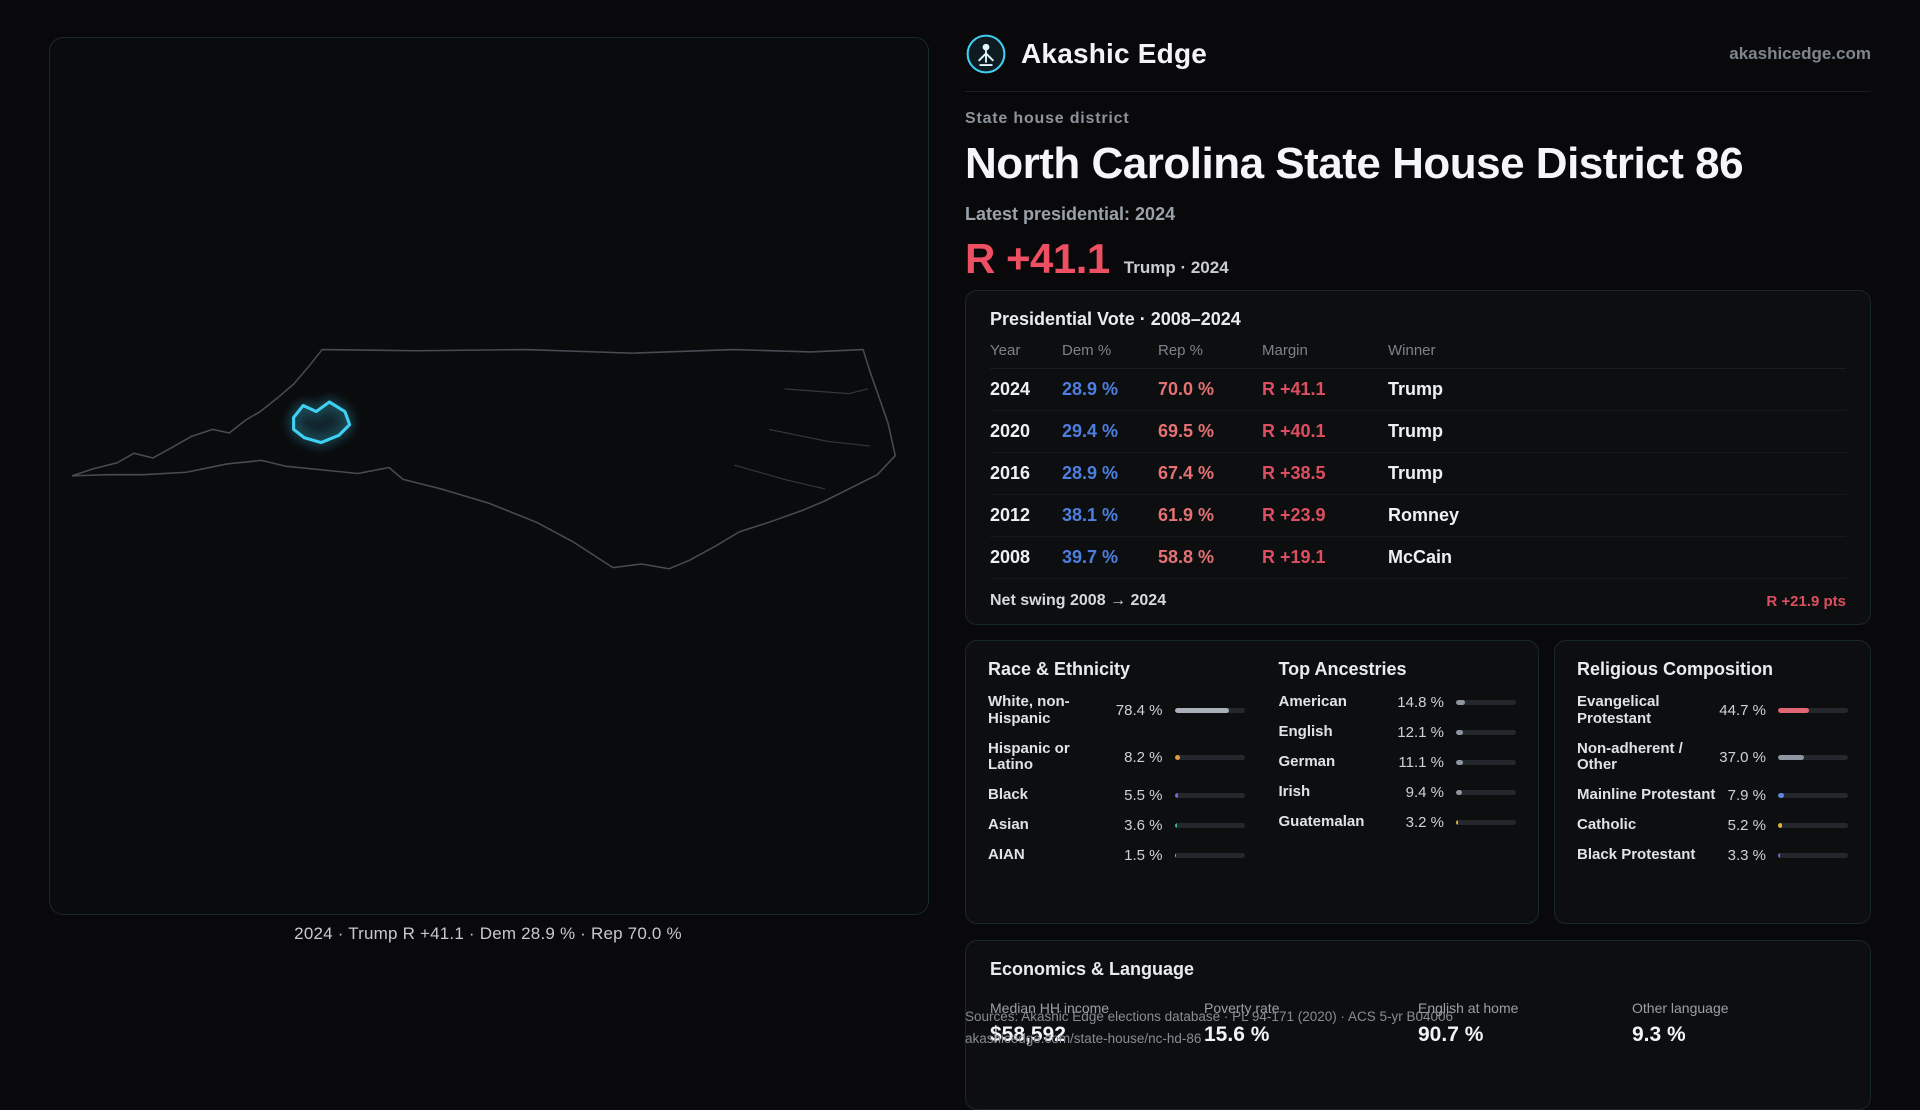 The image size is (1920, 1110). Describe the element at coordinates (1092, 969) in the screenshot. I see `economics-title: Economics & Language` at that location.